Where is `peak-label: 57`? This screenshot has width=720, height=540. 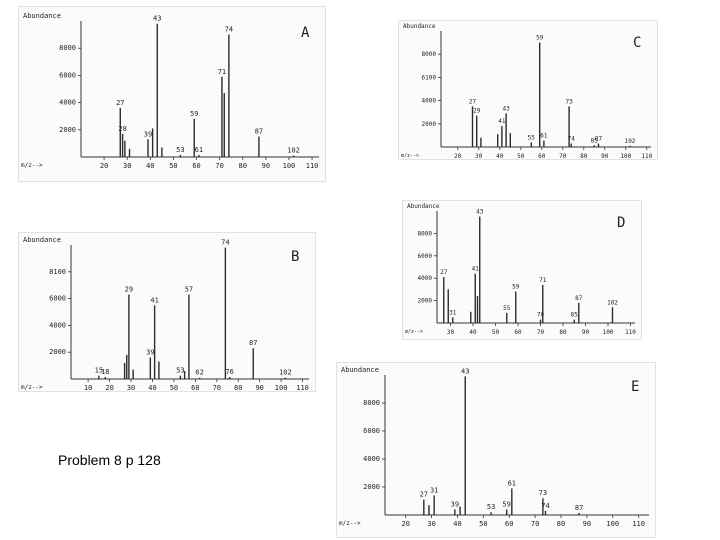
peak-label: 57 is located at coordinates (189, 290).